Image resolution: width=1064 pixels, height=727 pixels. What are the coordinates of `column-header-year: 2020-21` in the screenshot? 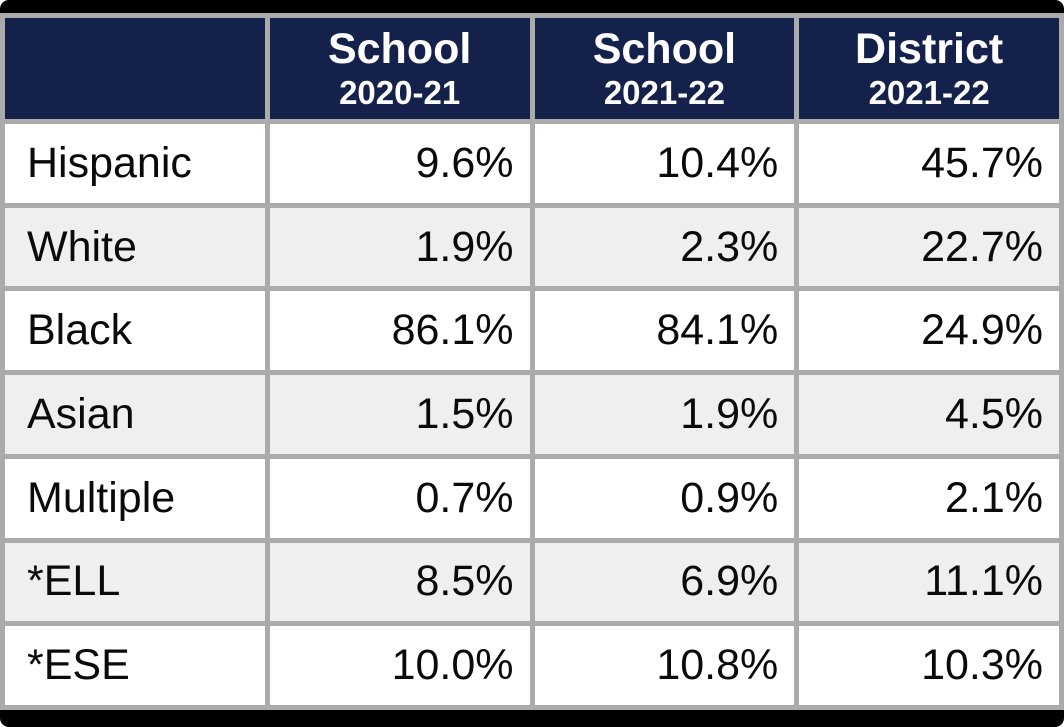 It's located at (400, 92).